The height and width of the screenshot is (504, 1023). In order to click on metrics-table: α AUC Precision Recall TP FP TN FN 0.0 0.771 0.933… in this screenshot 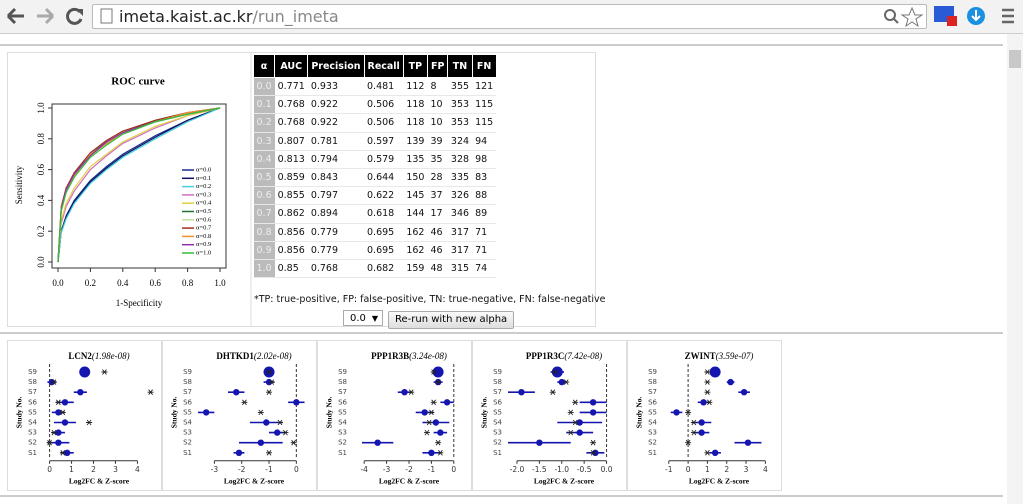, I will do `click(374, 166)`.